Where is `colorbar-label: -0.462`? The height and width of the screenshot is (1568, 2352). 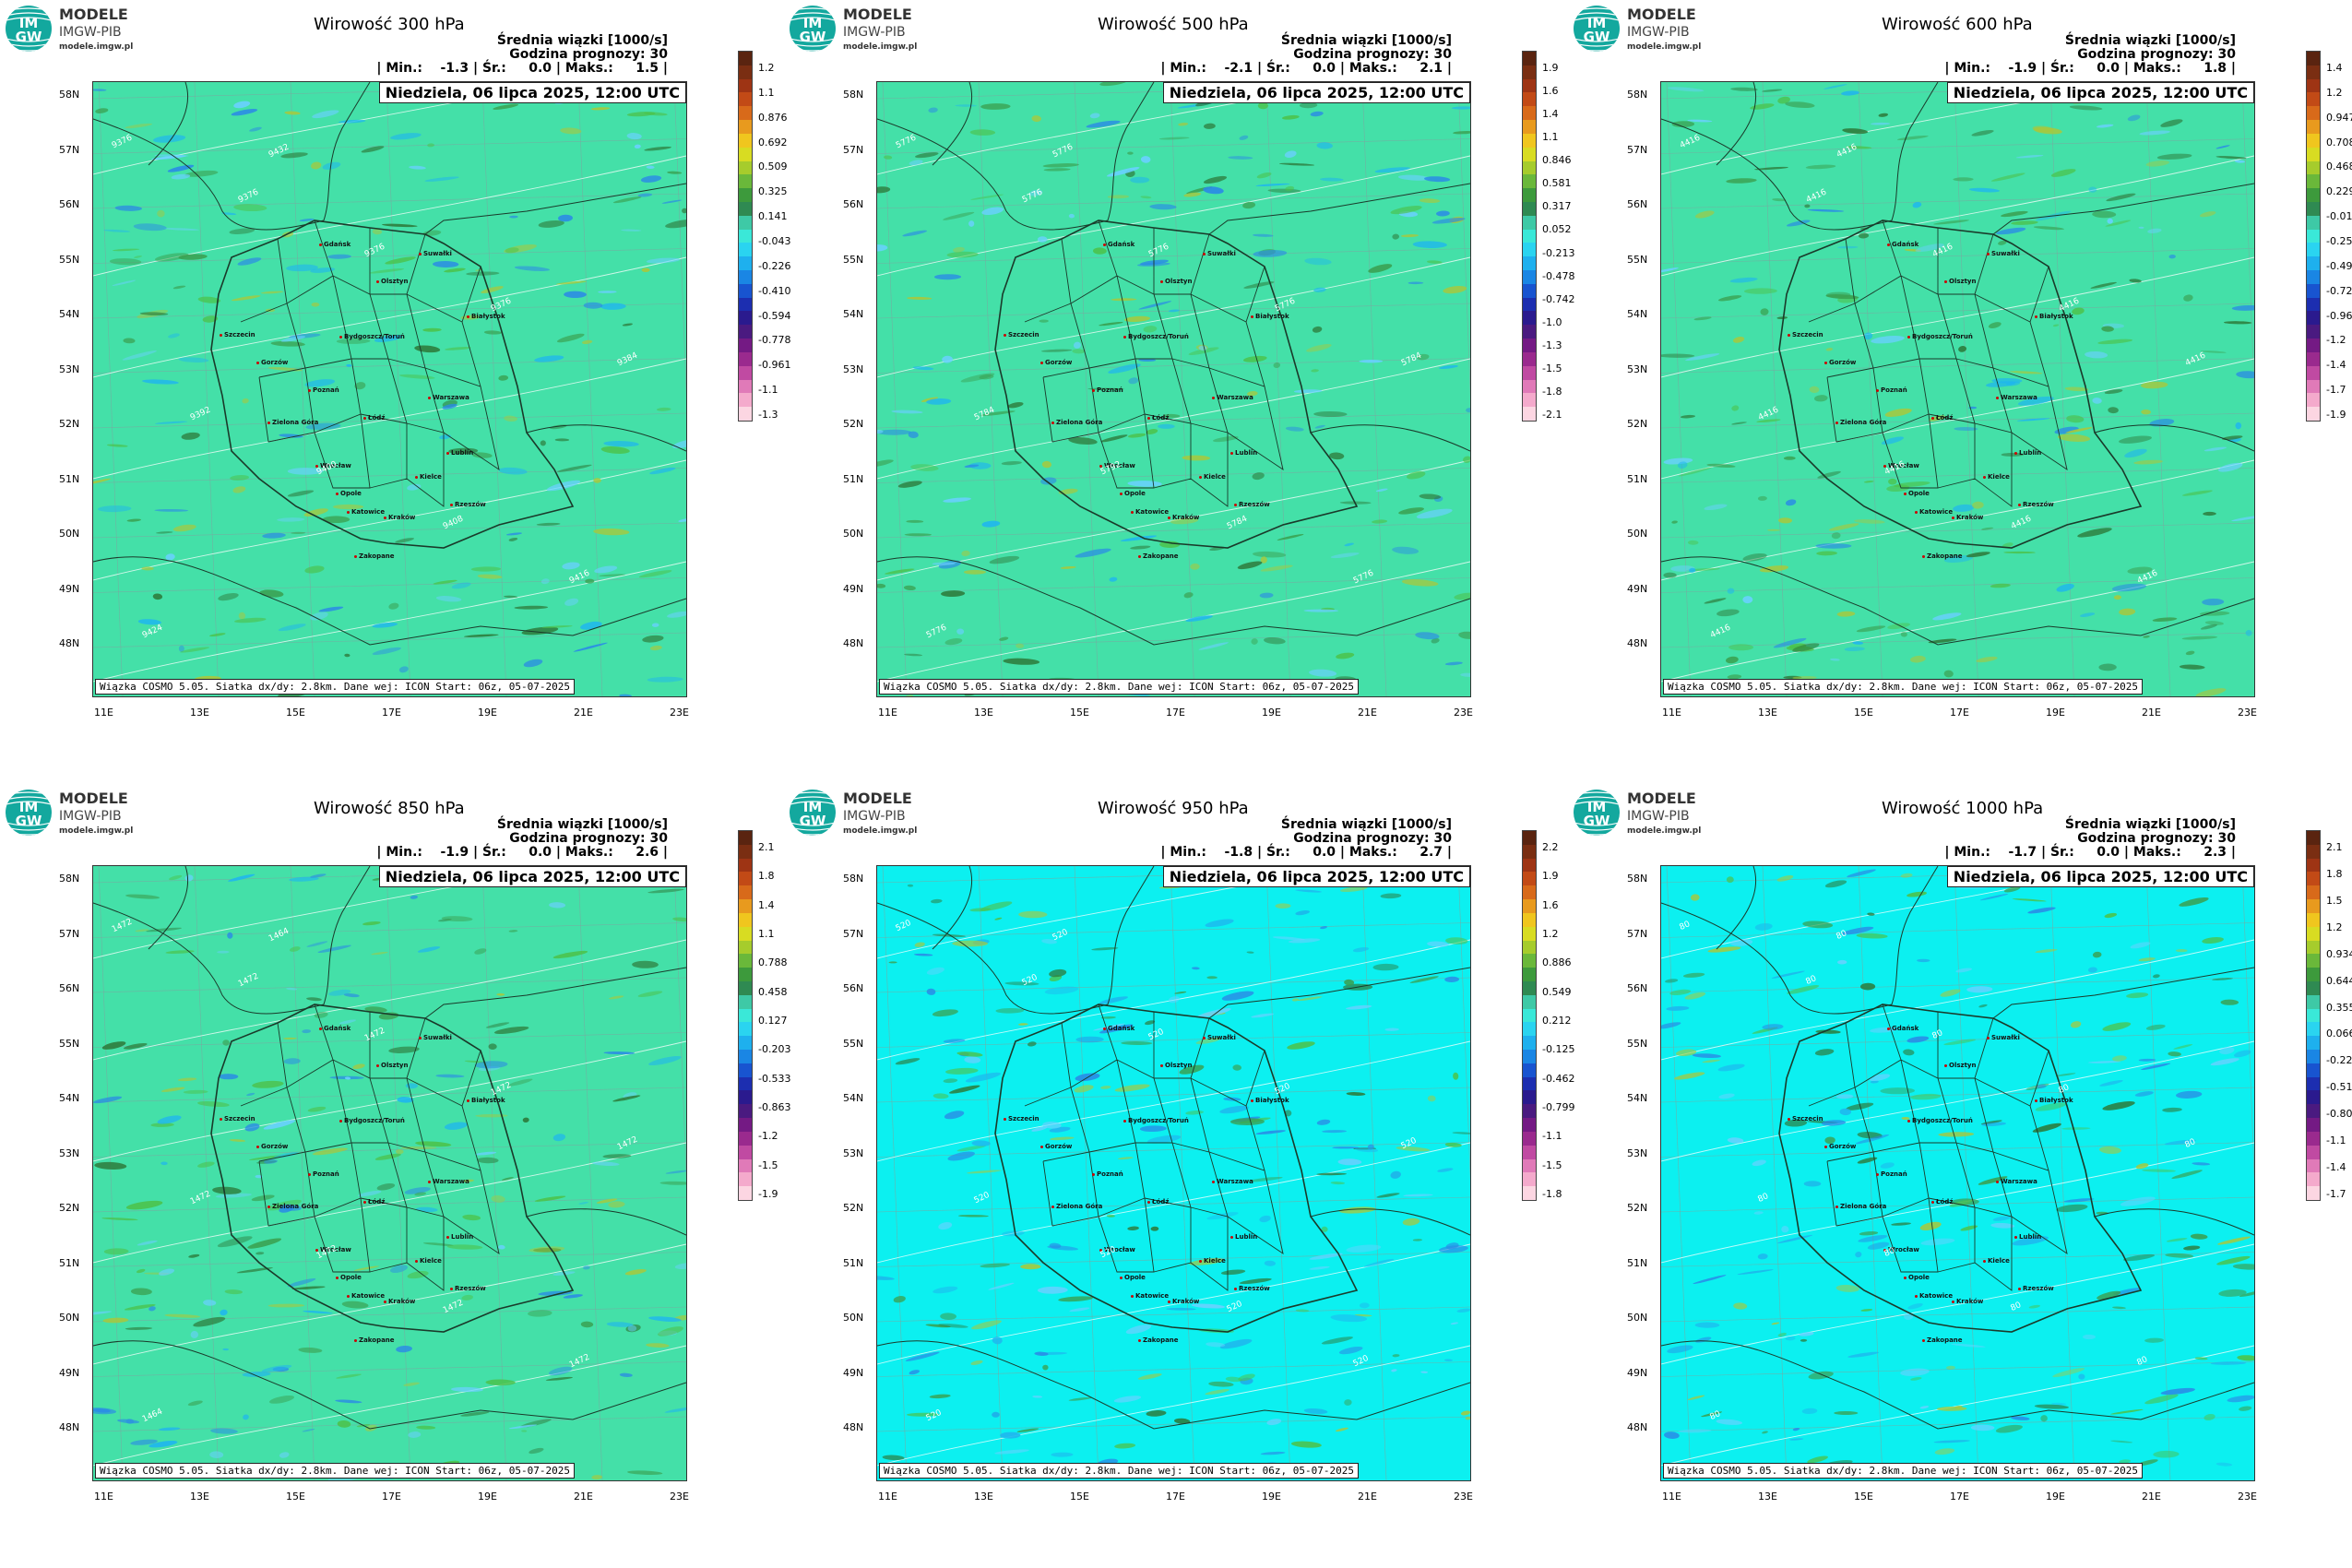
colorbar-label: -0.462 is located at coordinates (1558, 1078).